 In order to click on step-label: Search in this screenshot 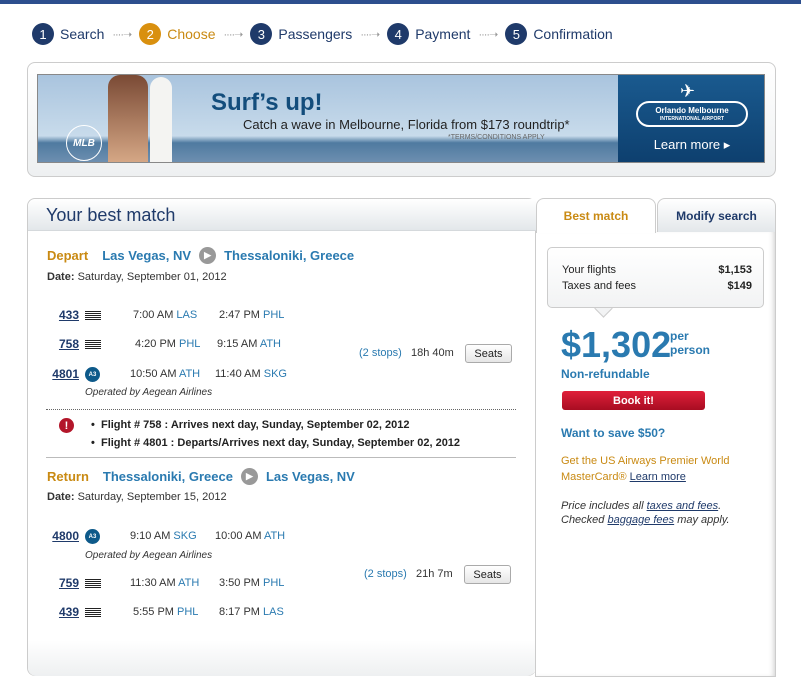, I will do `click(82, 34)`.